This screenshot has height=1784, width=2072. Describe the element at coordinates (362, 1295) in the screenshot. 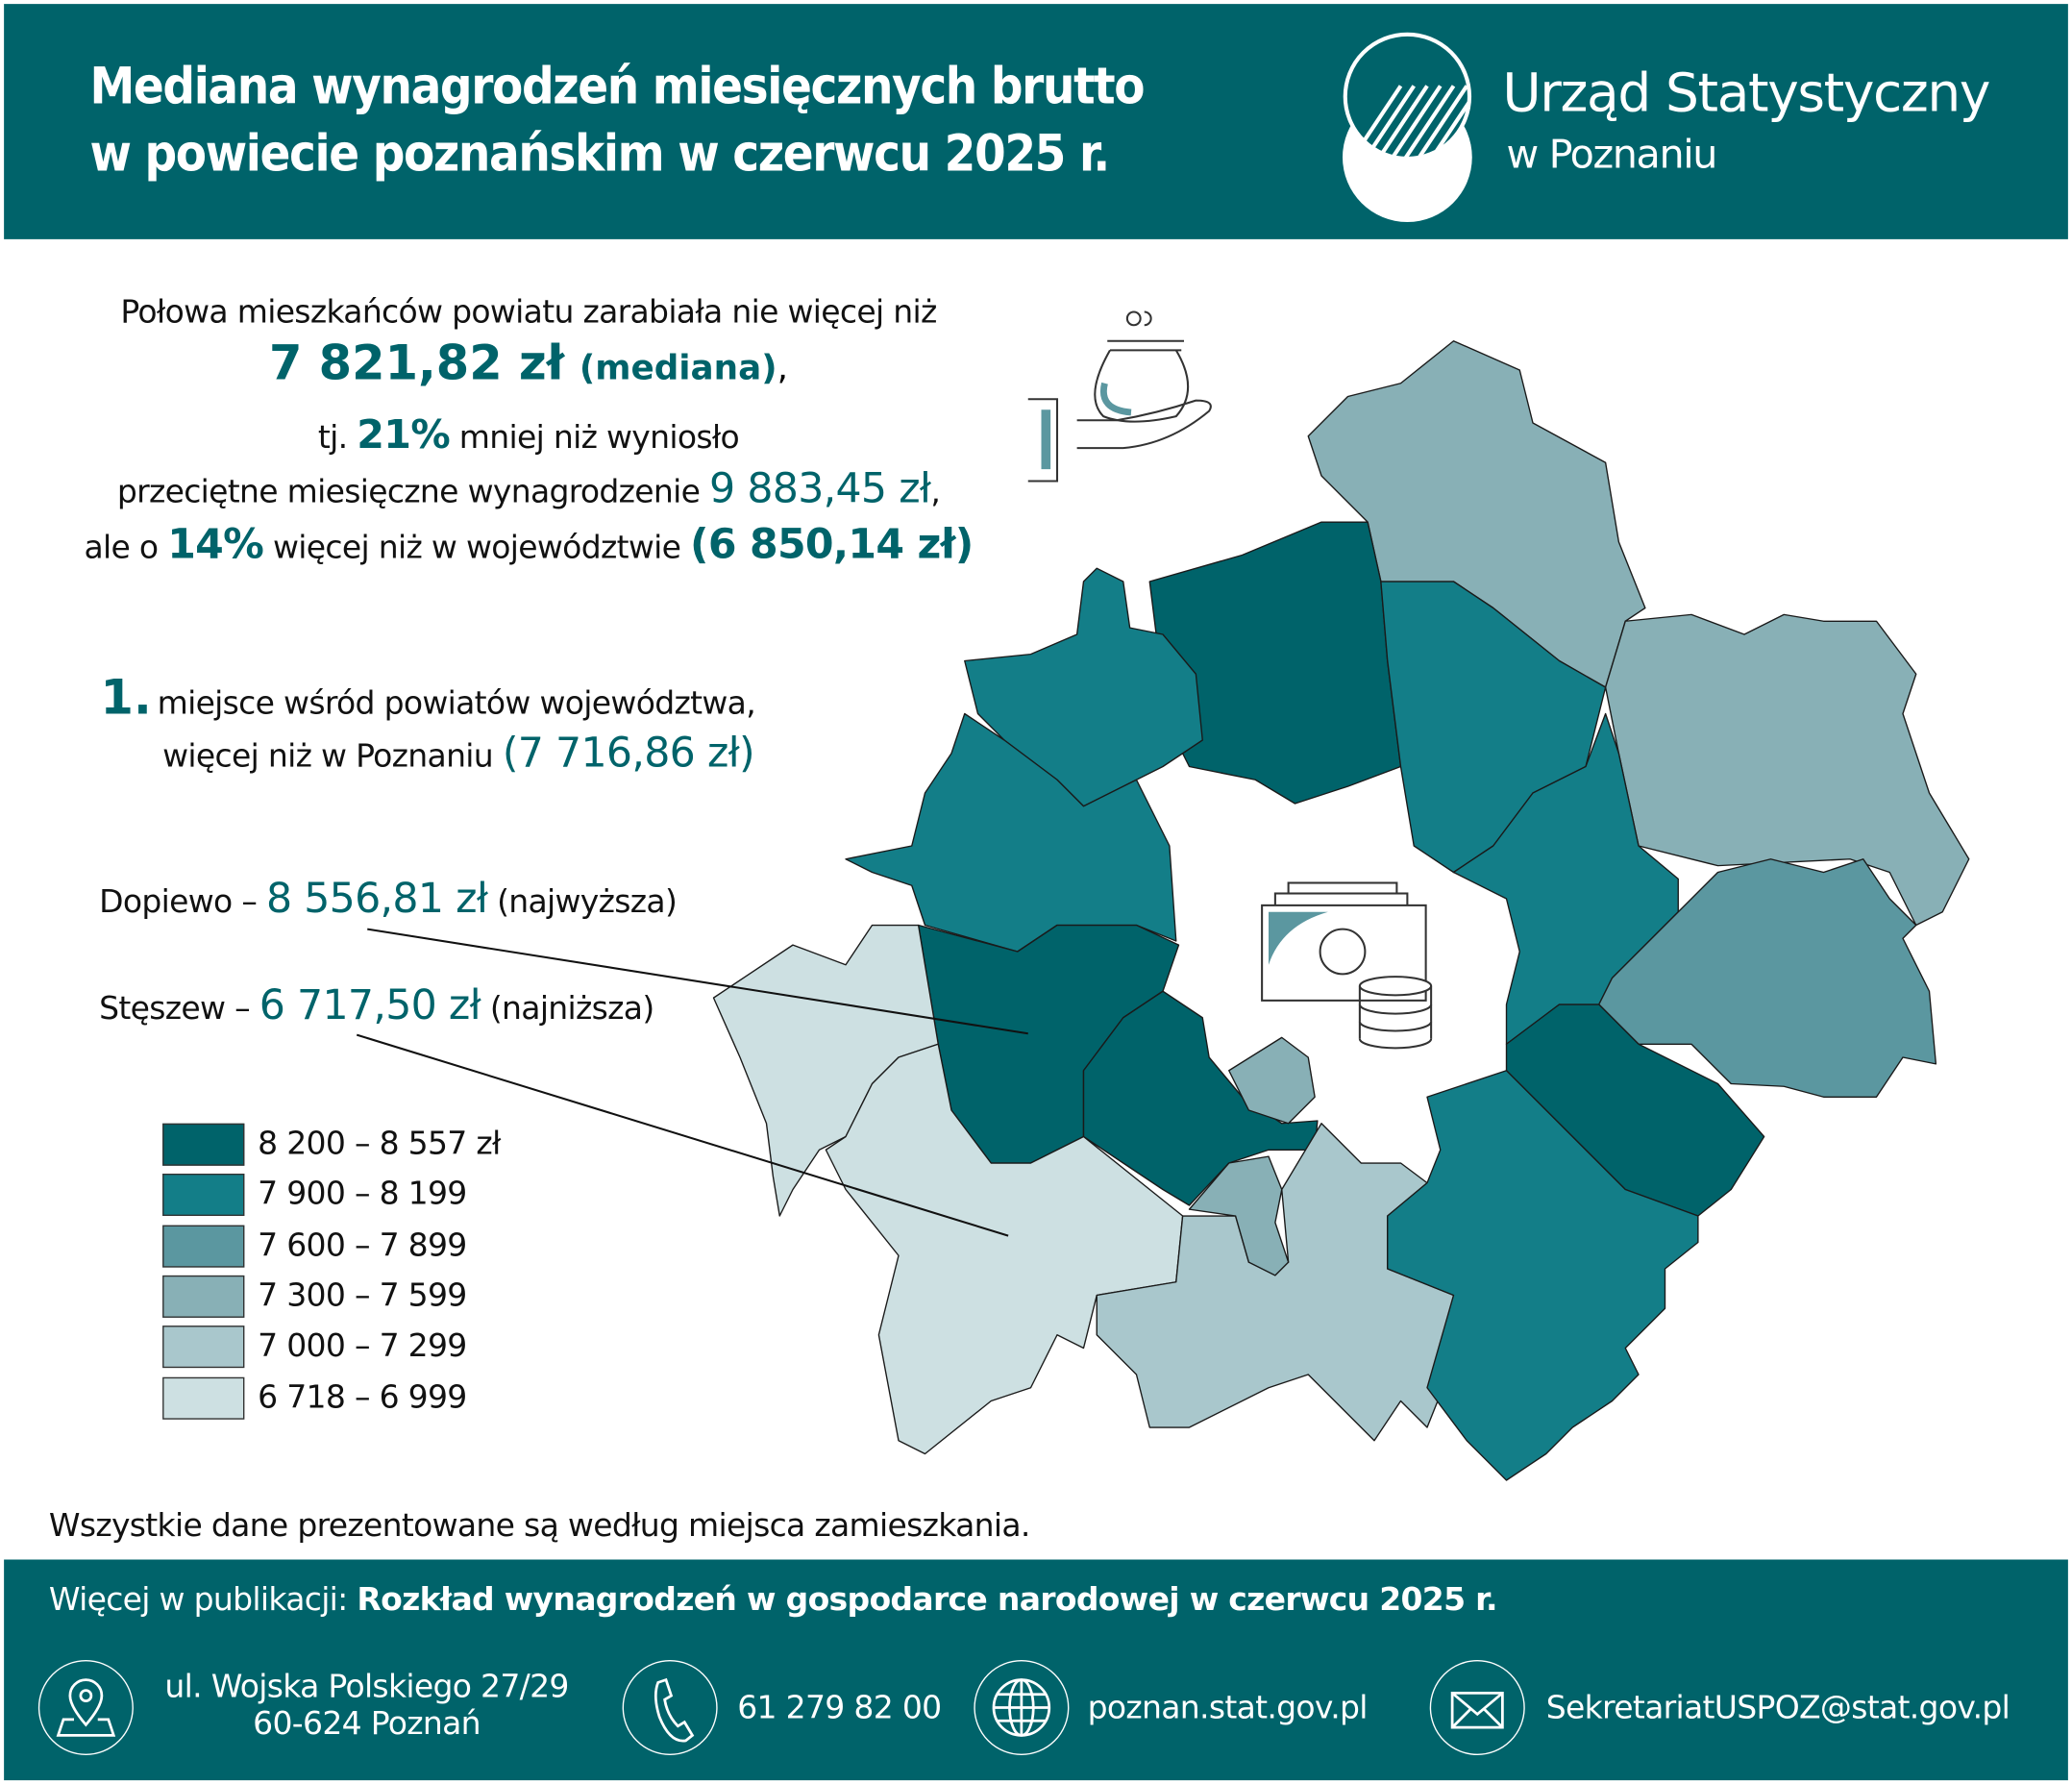

I see `legend-label: 7 300 – 7 599` at that location.